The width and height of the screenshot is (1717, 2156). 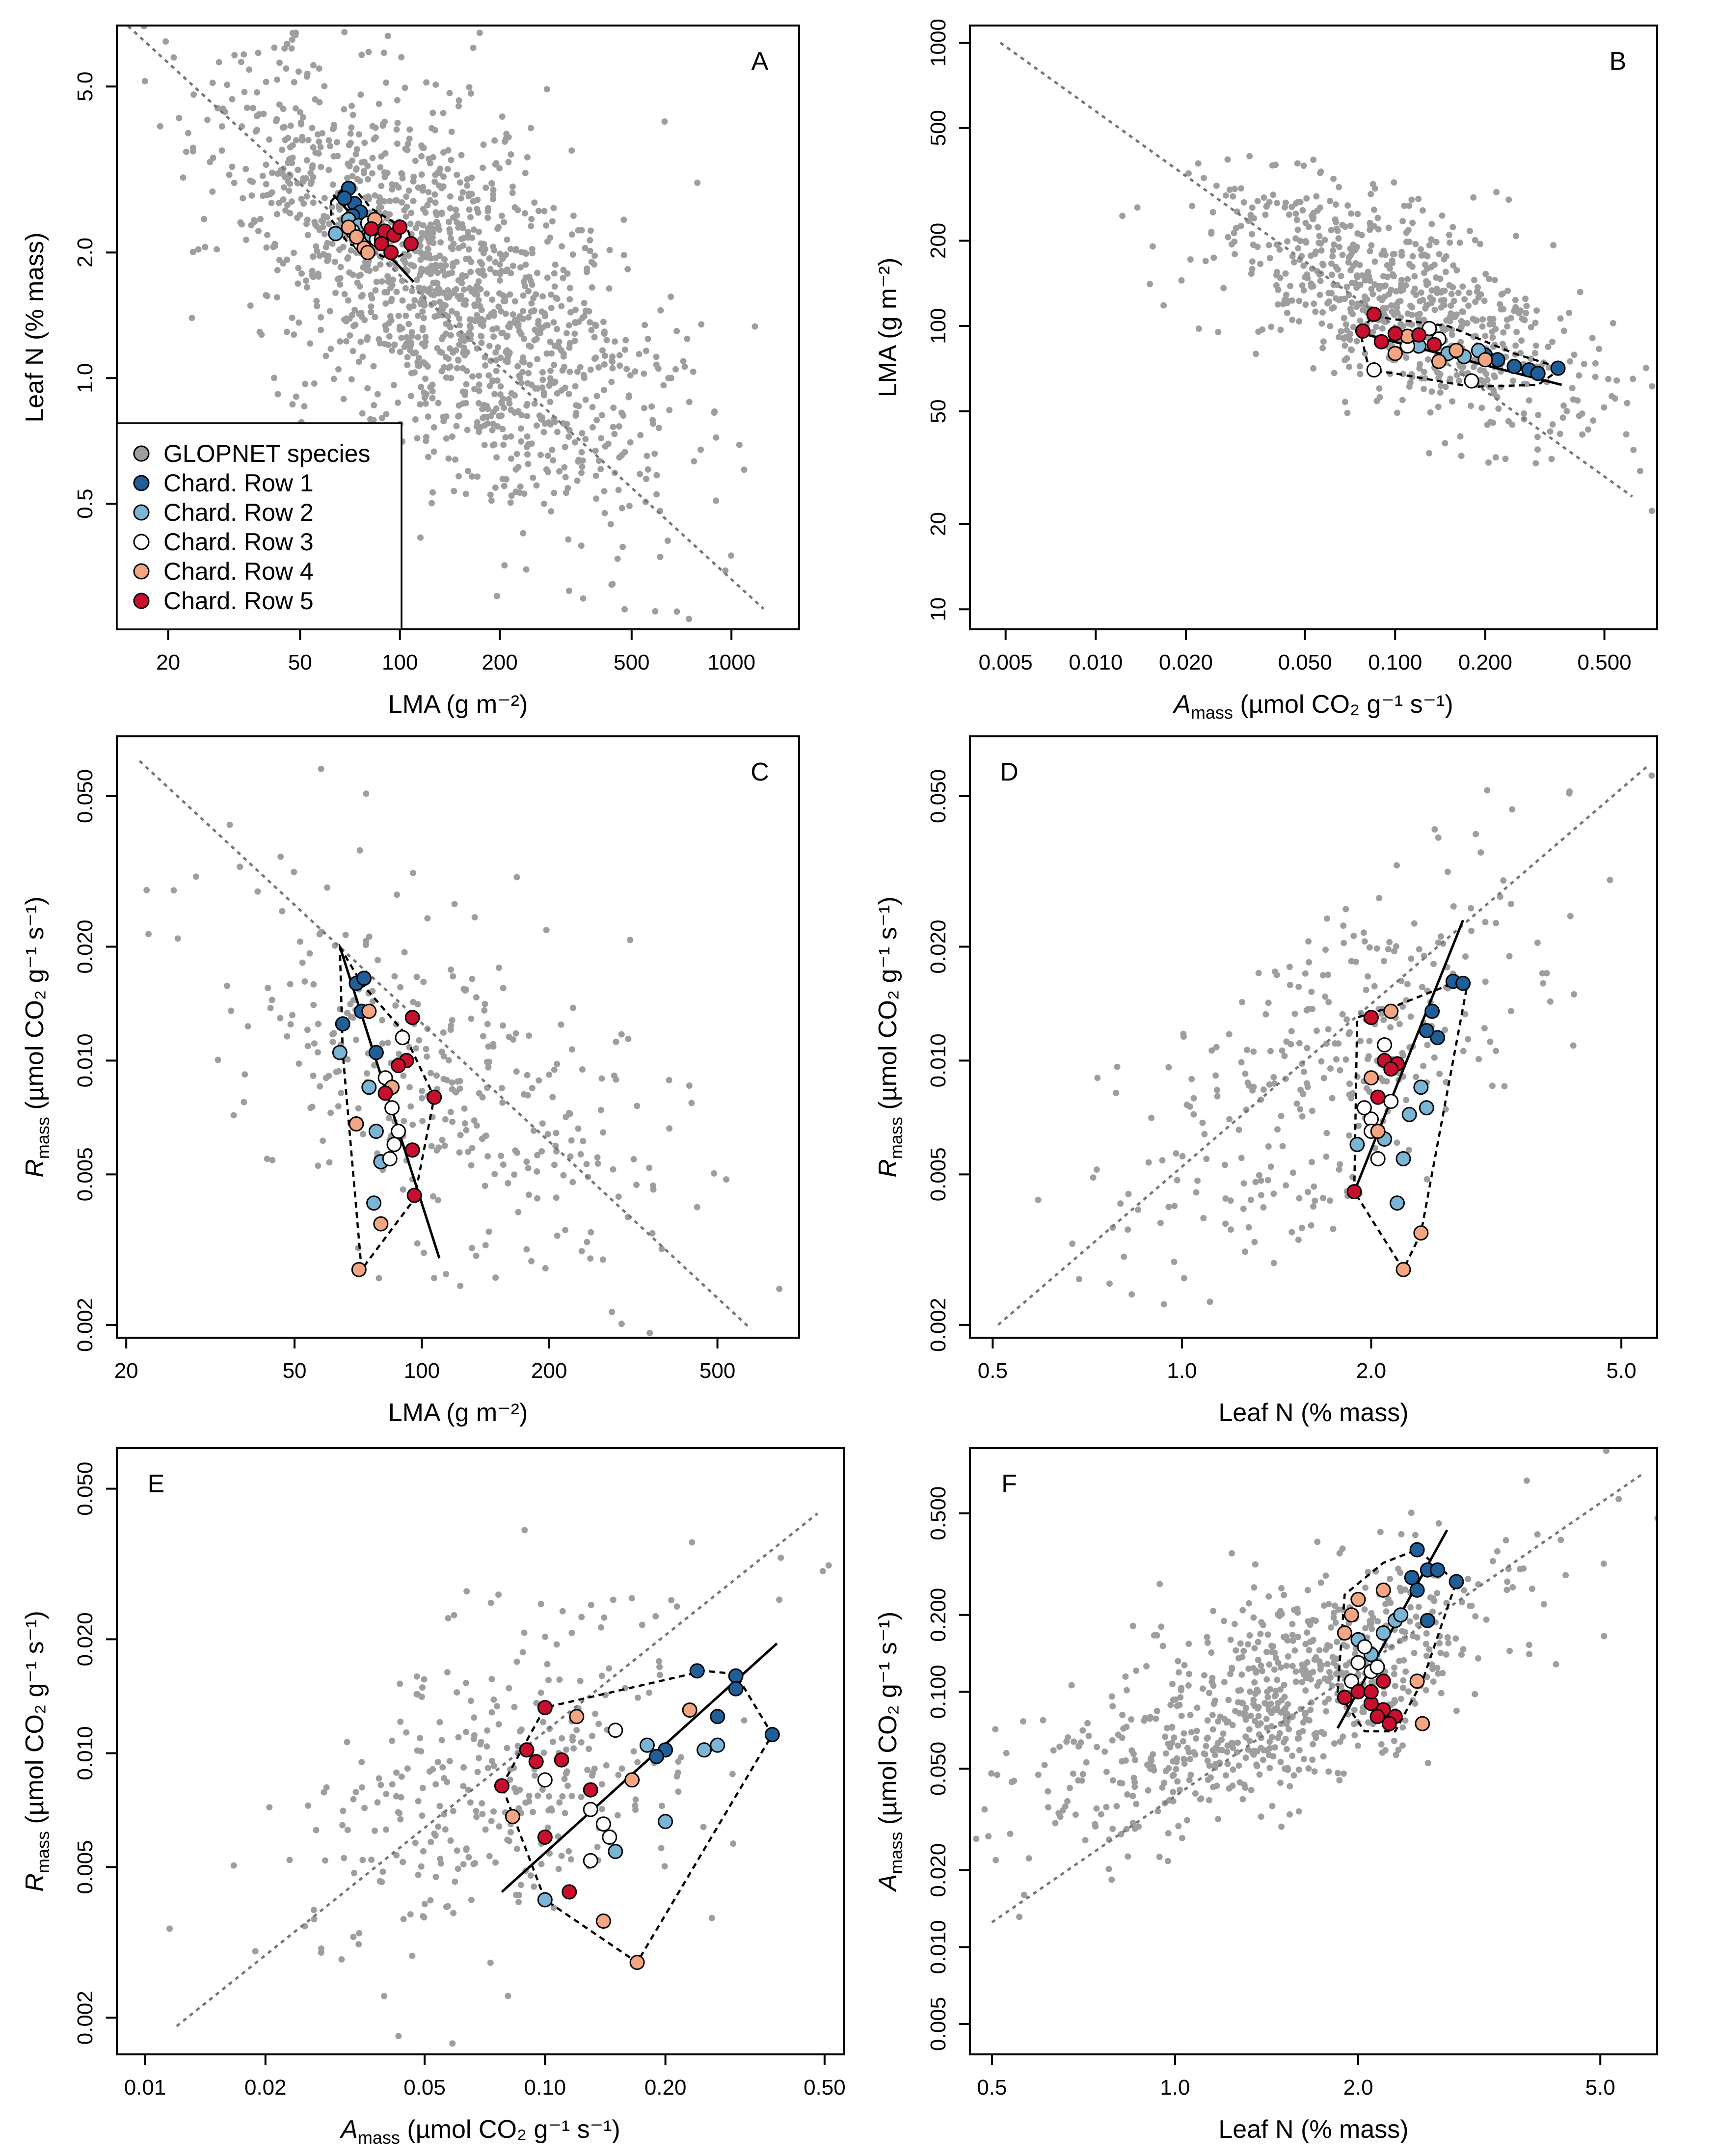 What do you see at coordinates (760, 772) in the screenshot?
I see `panel-letter: C` at bounding box center [760, 772].